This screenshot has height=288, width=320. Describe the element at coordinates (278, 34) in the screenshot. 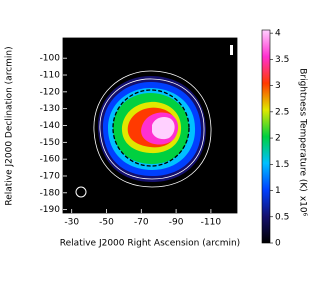

I see `colorbar-tick-label: 4` at that location.